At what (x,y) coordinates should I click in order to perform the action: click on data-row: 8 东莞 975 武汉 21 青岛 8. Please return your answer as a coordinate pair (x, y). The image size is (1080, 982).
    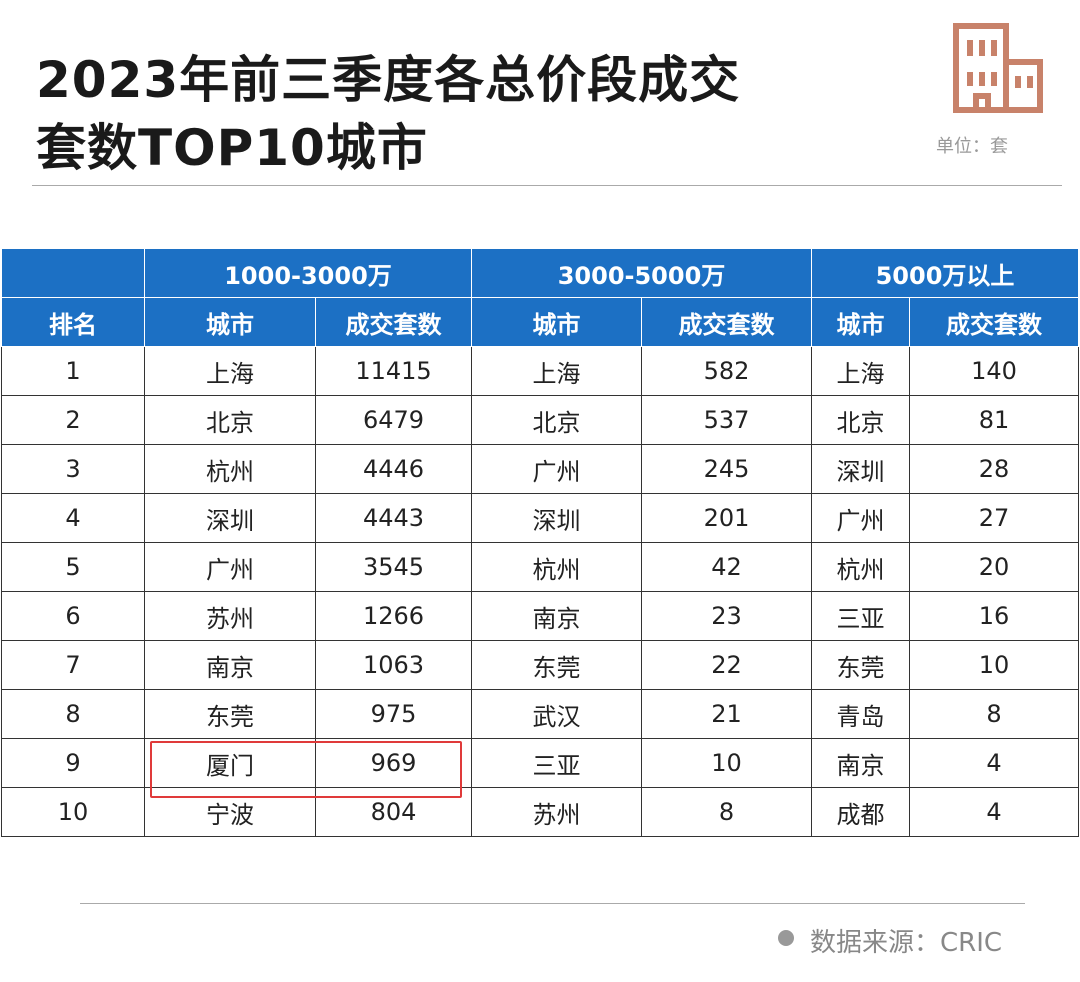
    Looking at the image, I should click on (540, 714).